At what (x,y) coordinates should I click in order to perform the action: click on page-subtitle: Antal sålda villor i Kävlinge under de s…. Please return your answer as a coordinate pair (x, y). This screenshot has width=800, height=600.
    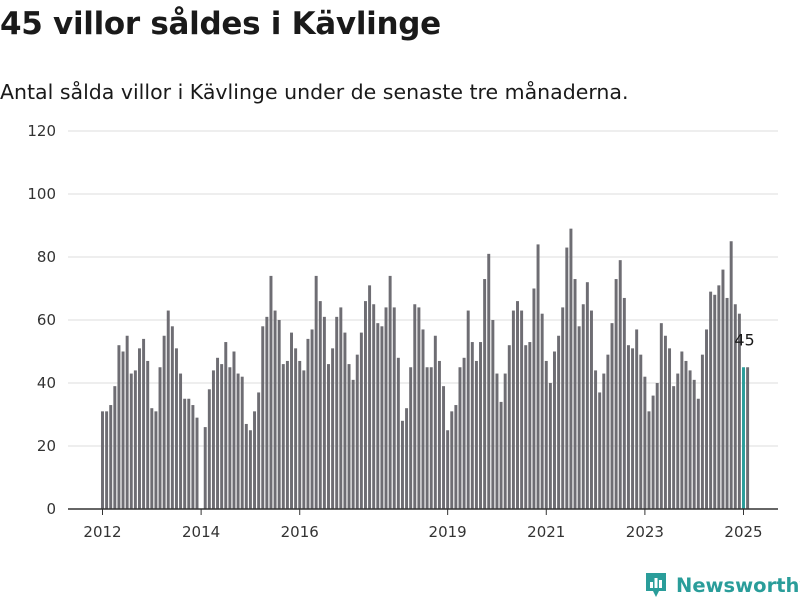
    Looking at the image, I should click on (314, 92).